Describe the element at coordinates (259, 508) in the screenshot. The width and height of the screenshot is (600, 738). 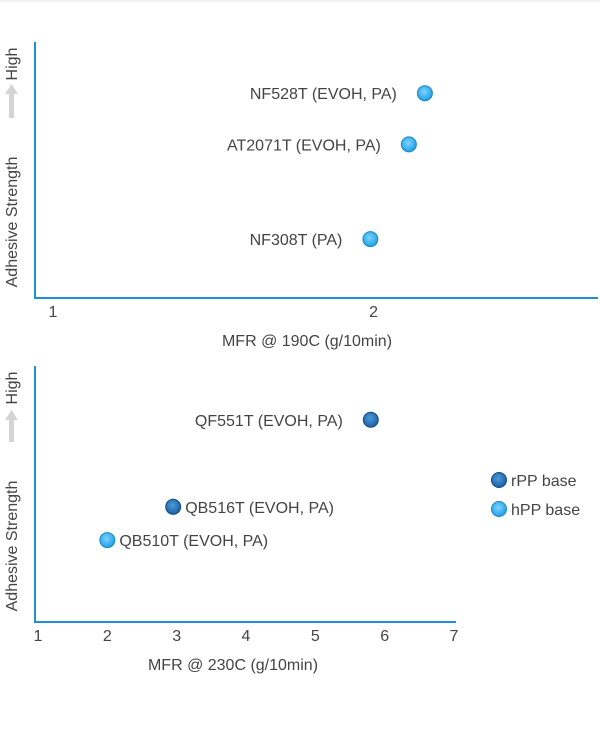
I see `data-point-label: QB516T (EVOH, PA)` at that location.